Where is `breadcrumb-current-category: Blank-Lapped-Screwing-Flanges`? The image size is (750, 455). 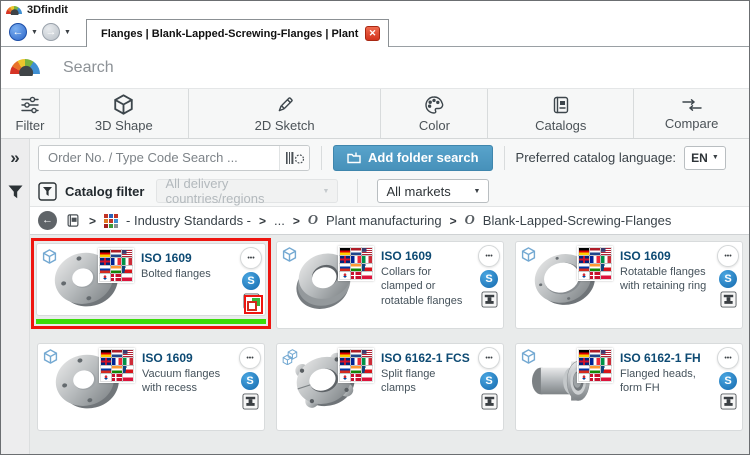 breadcrumb-current-category: Blank-Lapped-Screwing-Flanges is located at coordinates (577, 220).